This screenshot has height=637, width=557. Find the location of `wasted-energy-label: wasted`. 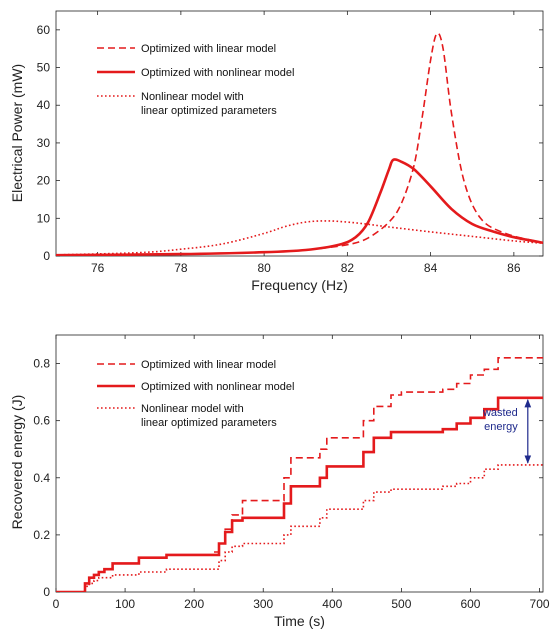

wasted-energy-label: wasted is located at coordinates (500, 413).